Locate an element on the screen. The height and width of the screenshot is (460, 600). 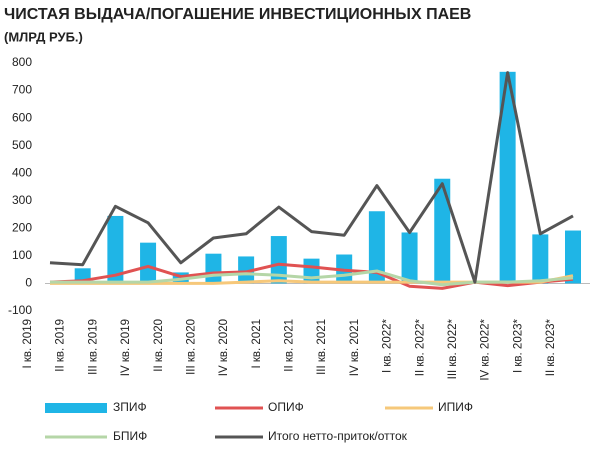
x-tick-label: II кв. 2022* is located at coordinates (420, 347).